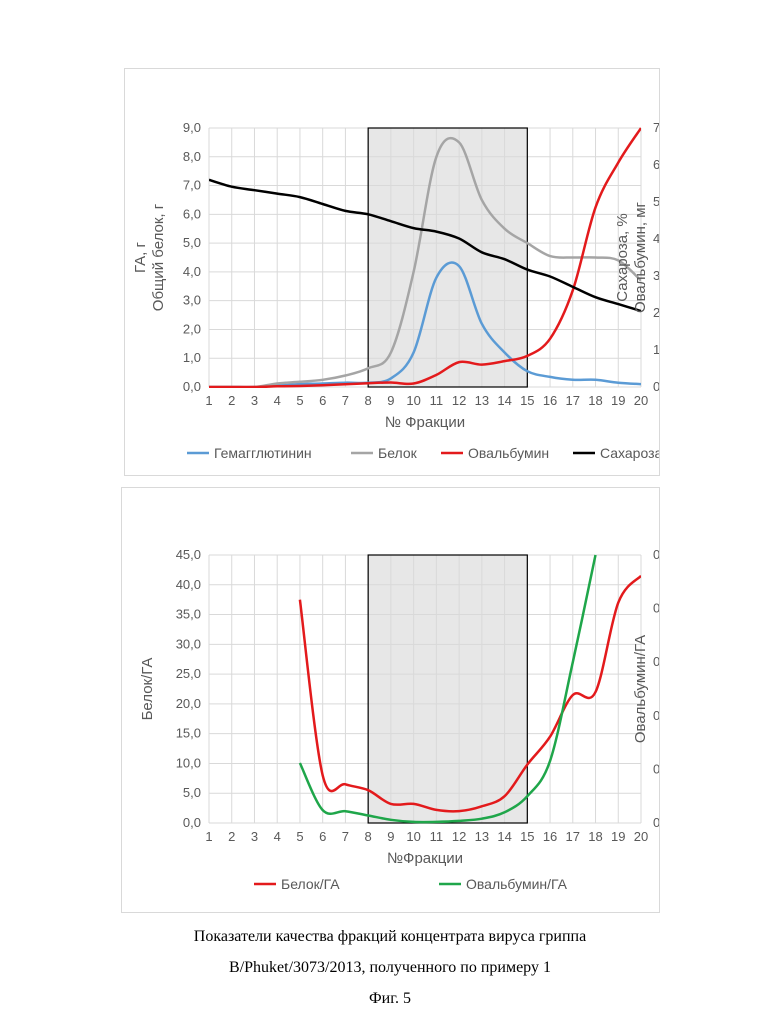  What do you see at coordinates (140, 257) in the screenshot?
I see `y-left-axis-title: ГА, г` at bounding box center [140, 257].